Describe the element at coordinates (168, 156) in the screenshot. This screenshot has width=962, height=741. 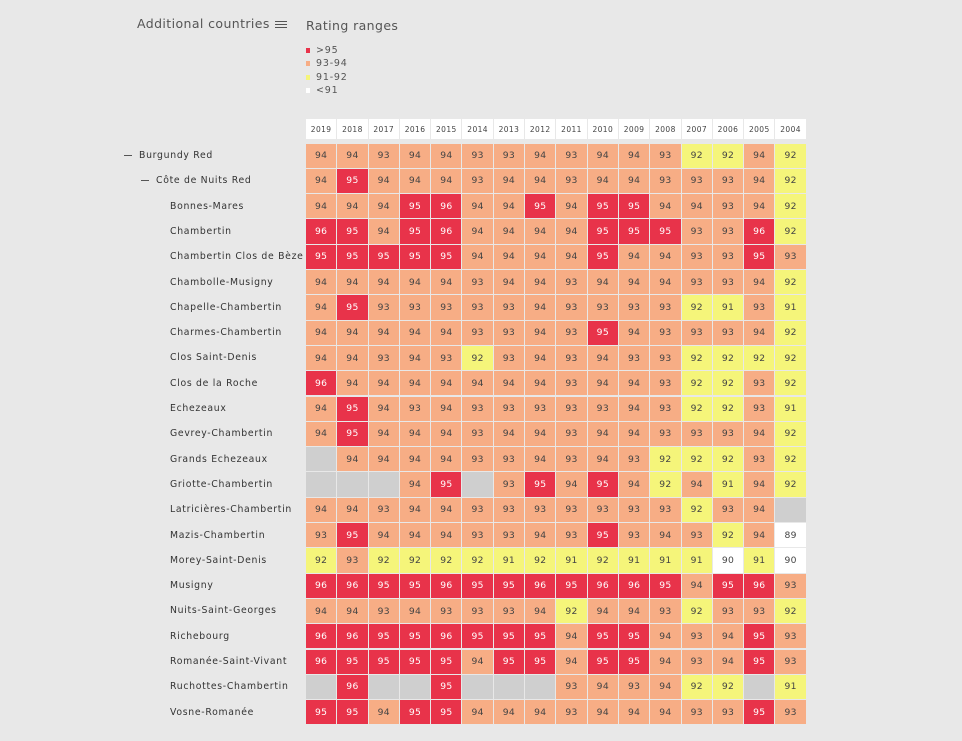
I see `row-label: Burgundy Red` at that location.